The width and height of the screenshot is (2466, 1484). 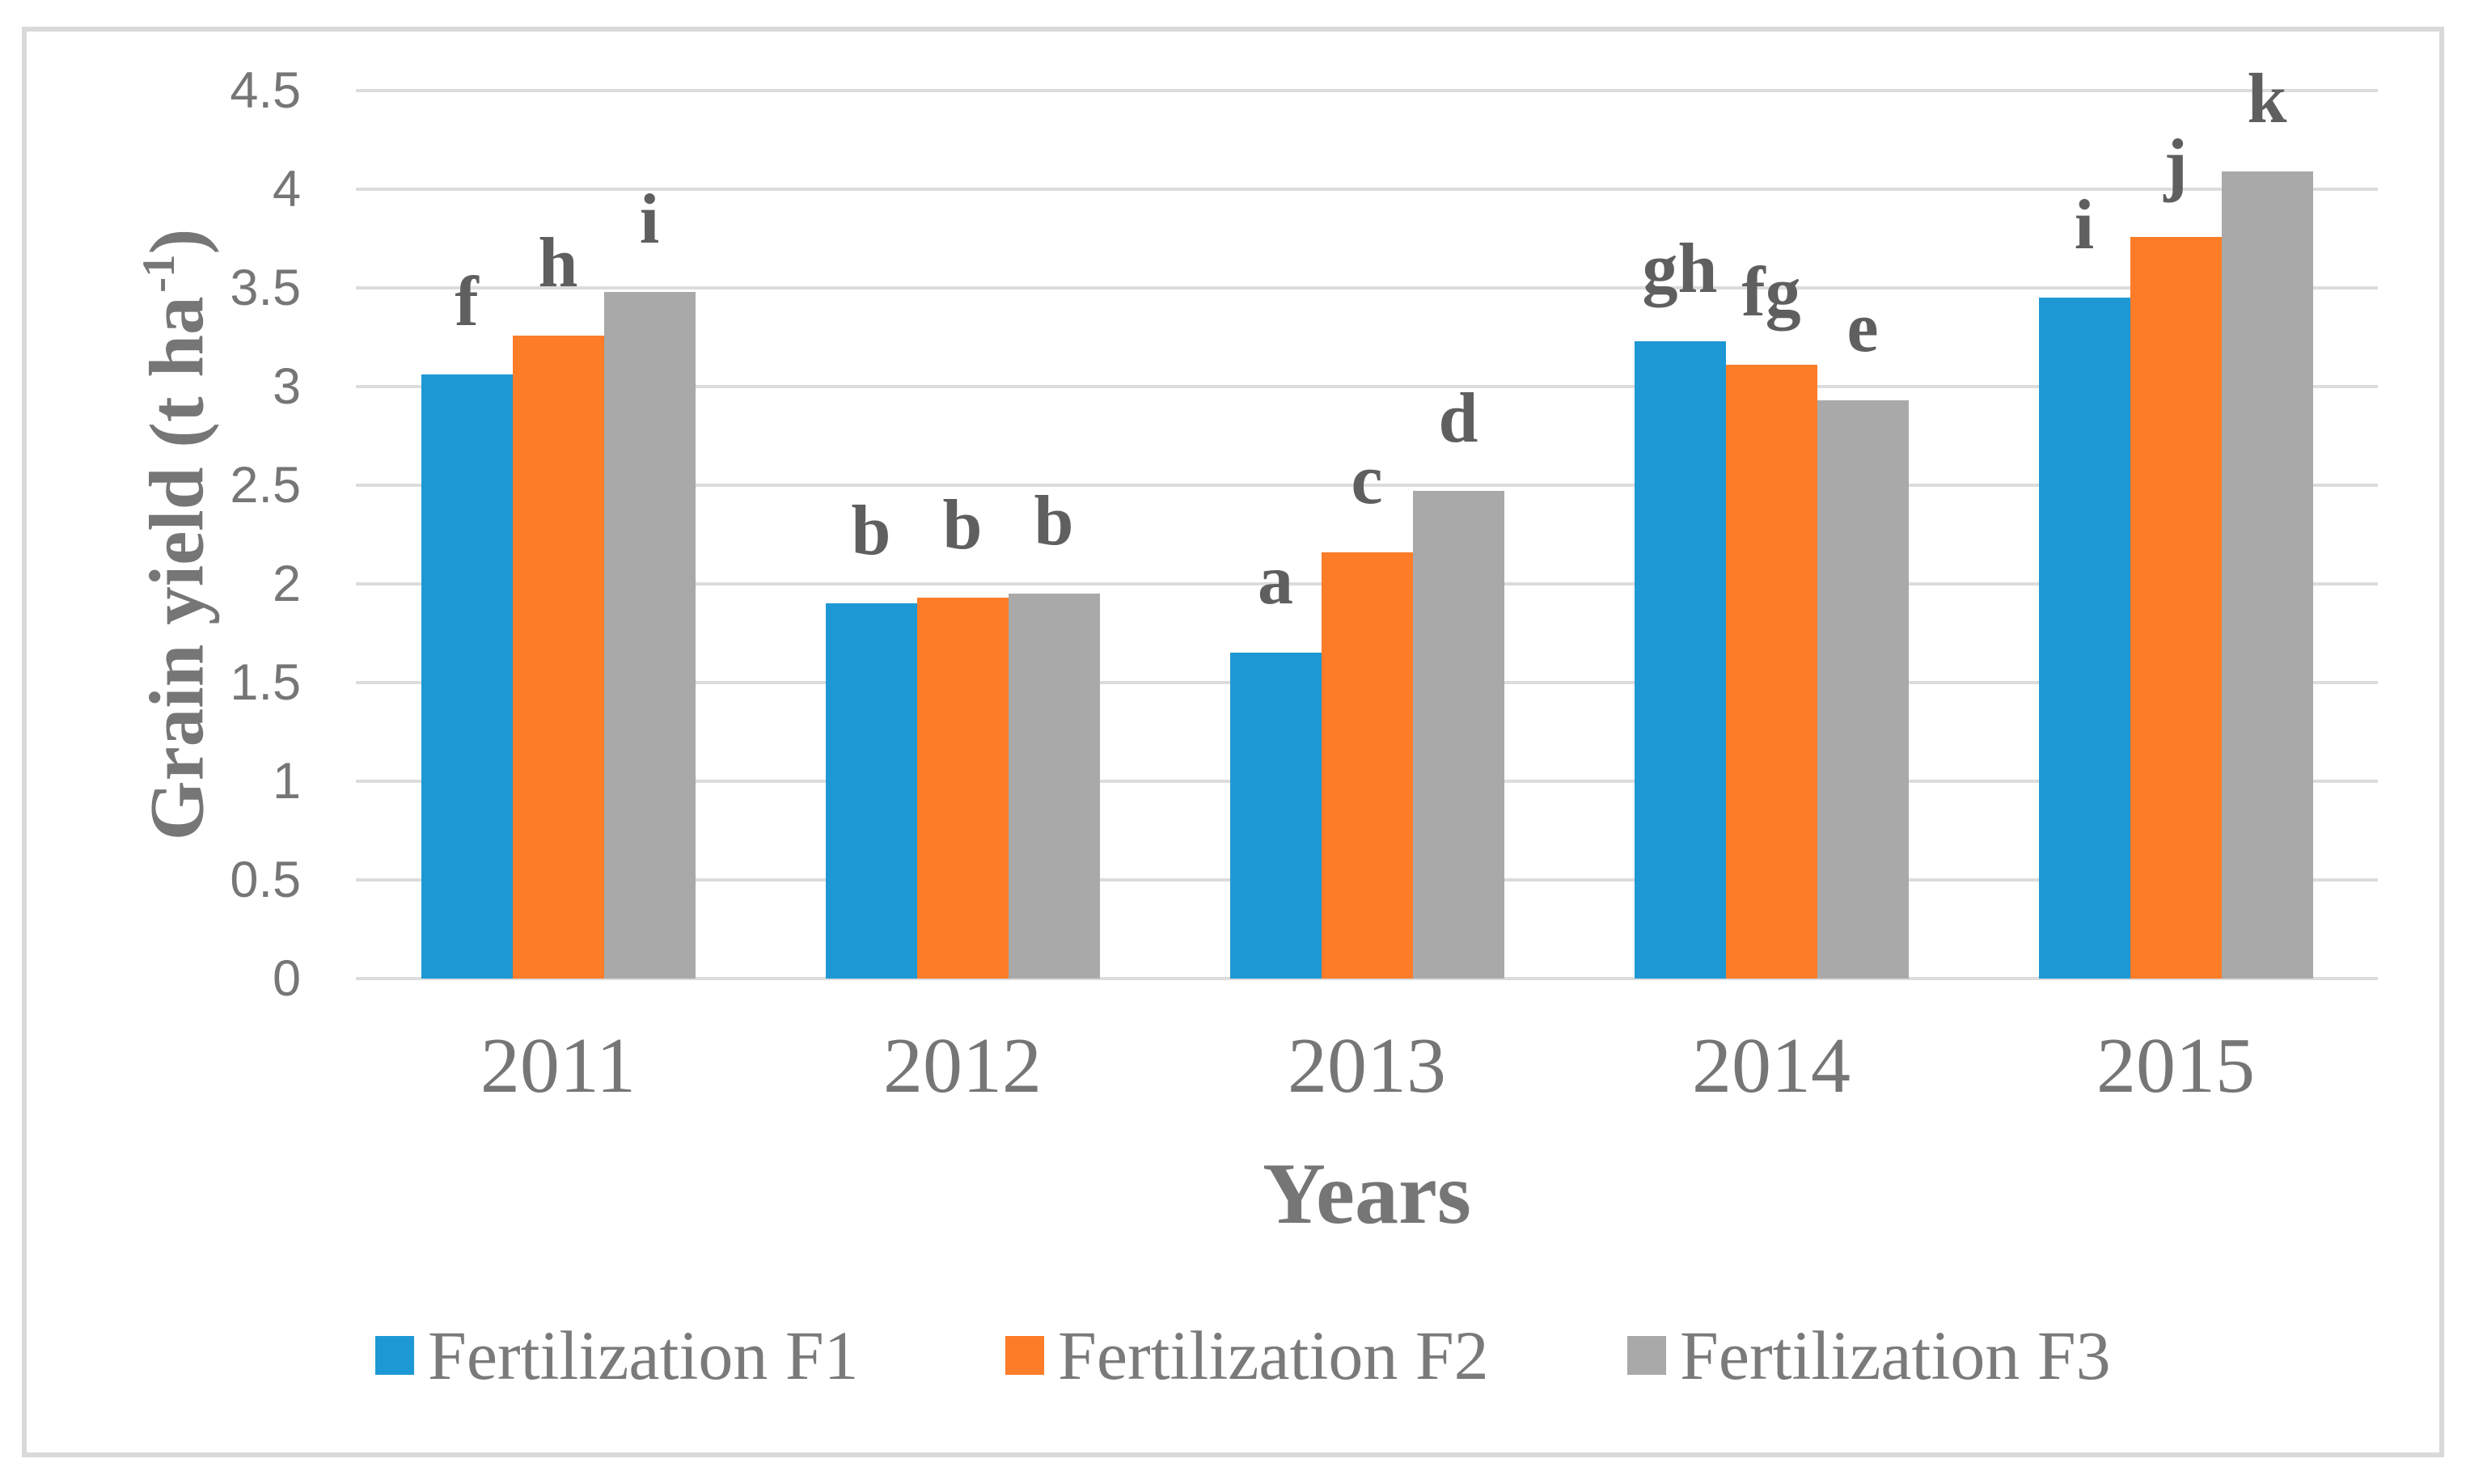 I want to click on bar-2011-f2, so click(x=558, y=657).